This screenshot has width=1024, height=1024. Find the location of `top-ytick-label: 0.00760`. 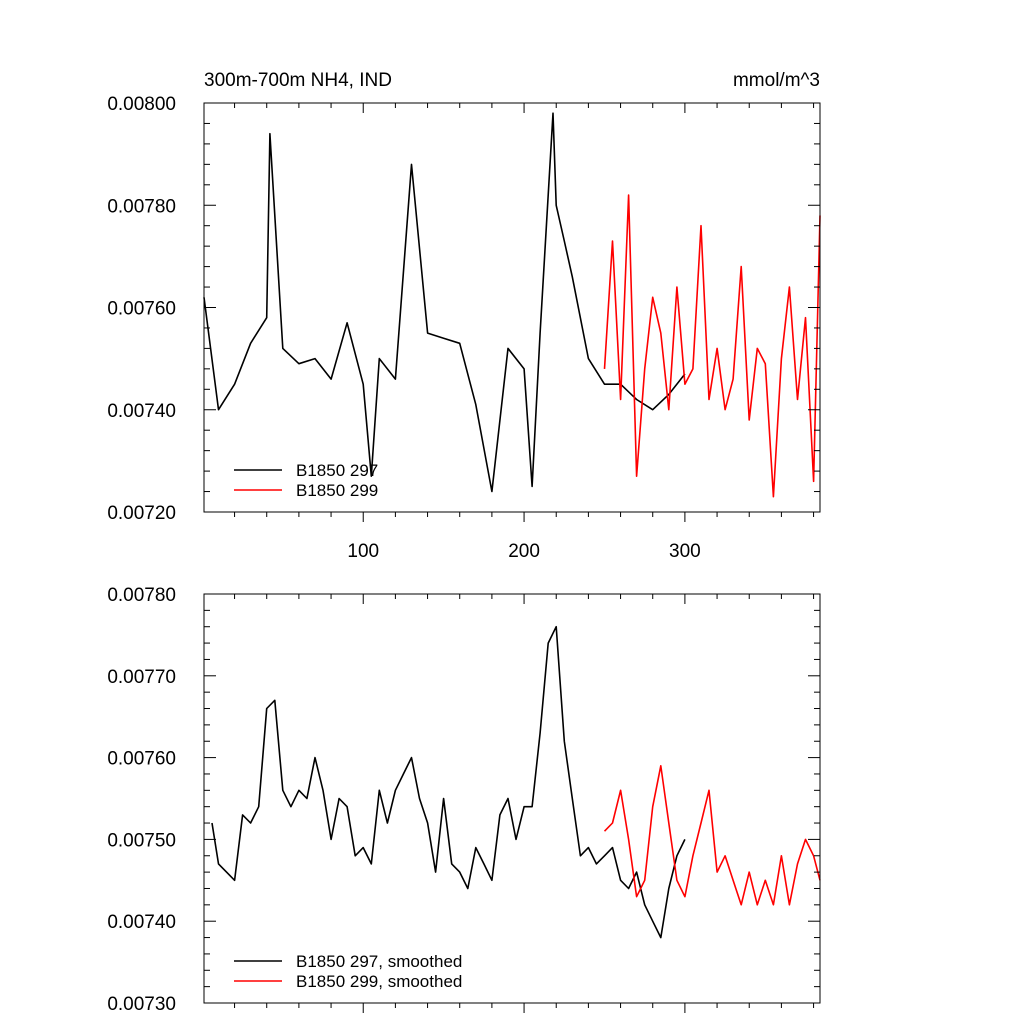

top-ytick-label: 0.00760 is located at coordinates (141, 309).